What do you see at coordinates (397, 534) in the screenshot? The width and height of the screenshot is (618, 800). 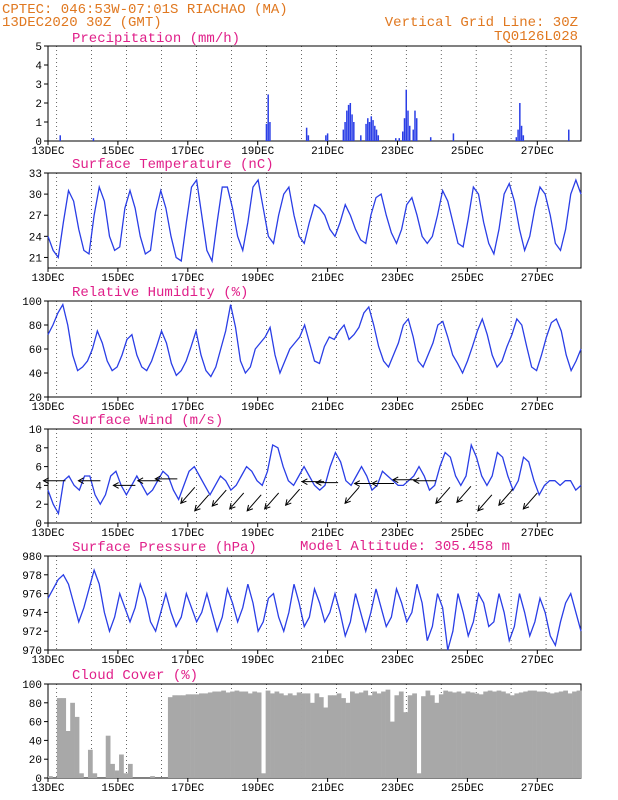 I see `x-tick-label: 23DEC` at bounding box center [397, 534].